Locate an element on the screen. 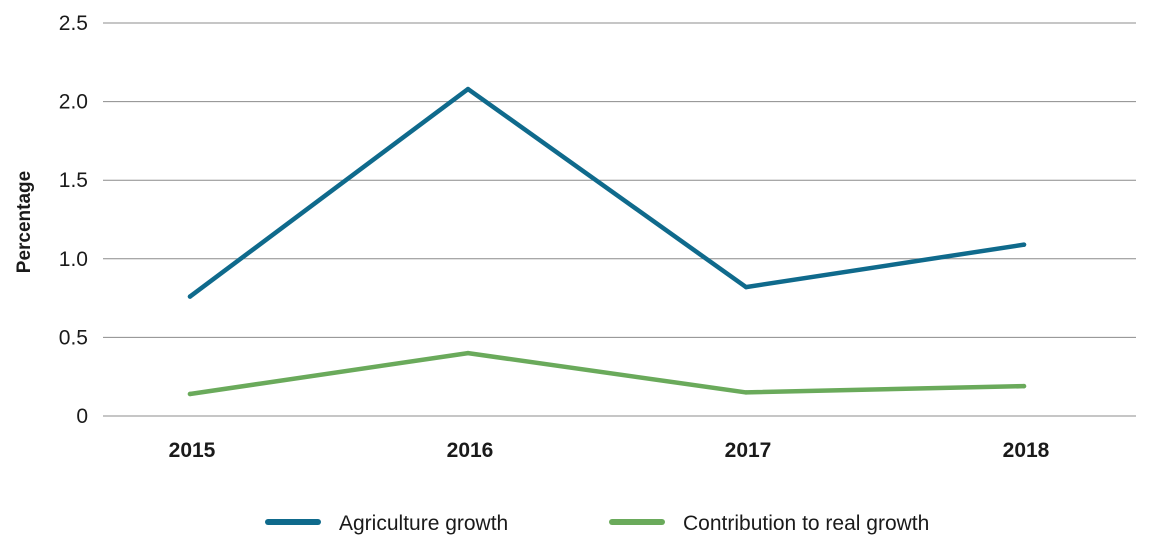 The width and height of the screenshot is (1149, 535). y-tick-label: 1.0 is located at coordinates (73, 259).